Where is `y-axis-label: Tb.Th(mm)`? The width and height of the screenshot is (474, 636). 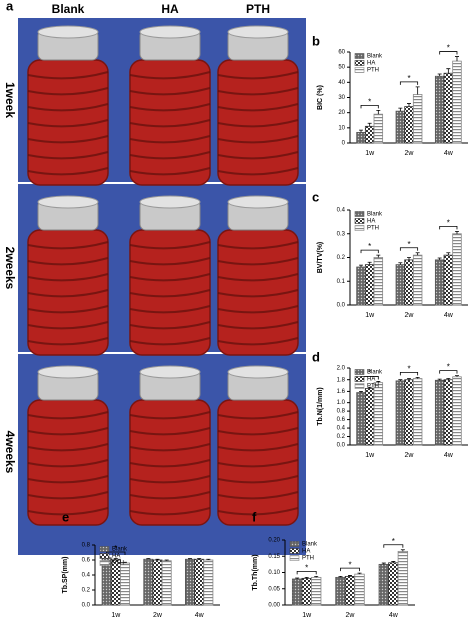 y-axis-label: Tb.Th(mm) is located at coordinates (255, 572).